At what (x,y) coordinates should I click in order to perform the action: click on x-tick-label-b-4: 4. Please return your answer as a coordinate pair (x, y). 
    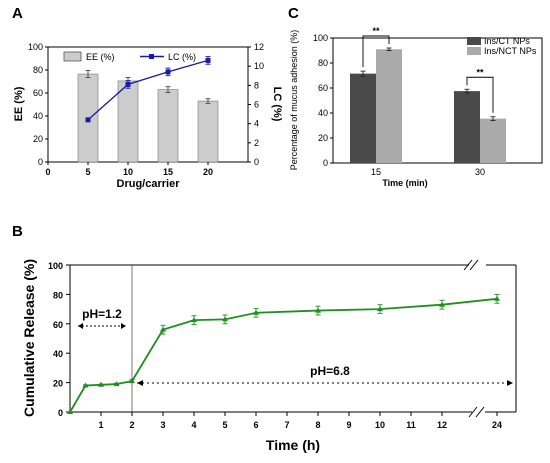
    Looking at the image, I should click on (193, 425).